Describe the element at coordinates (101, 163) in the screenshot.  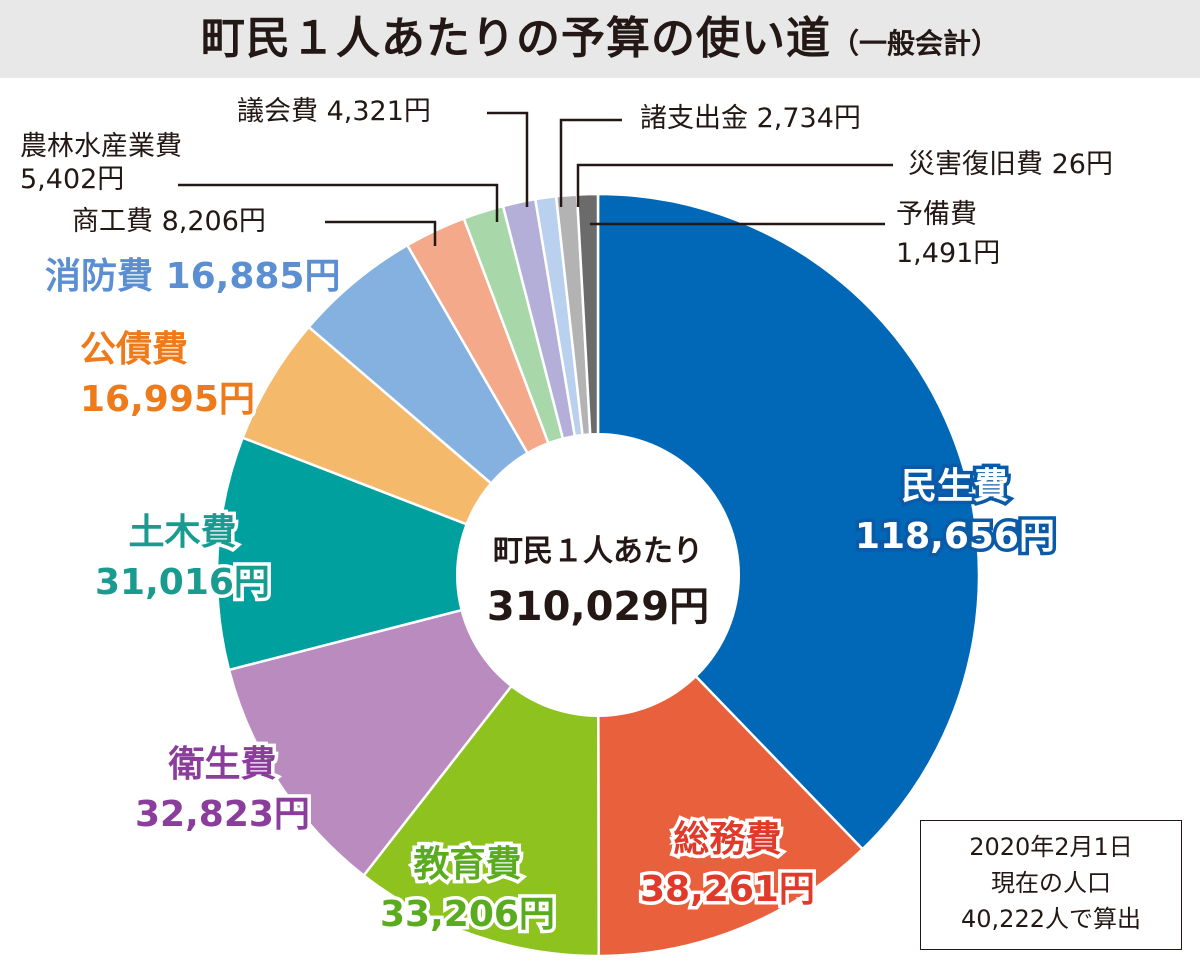
I see `label-norin: 農林水産業費 5,402円` at that location.